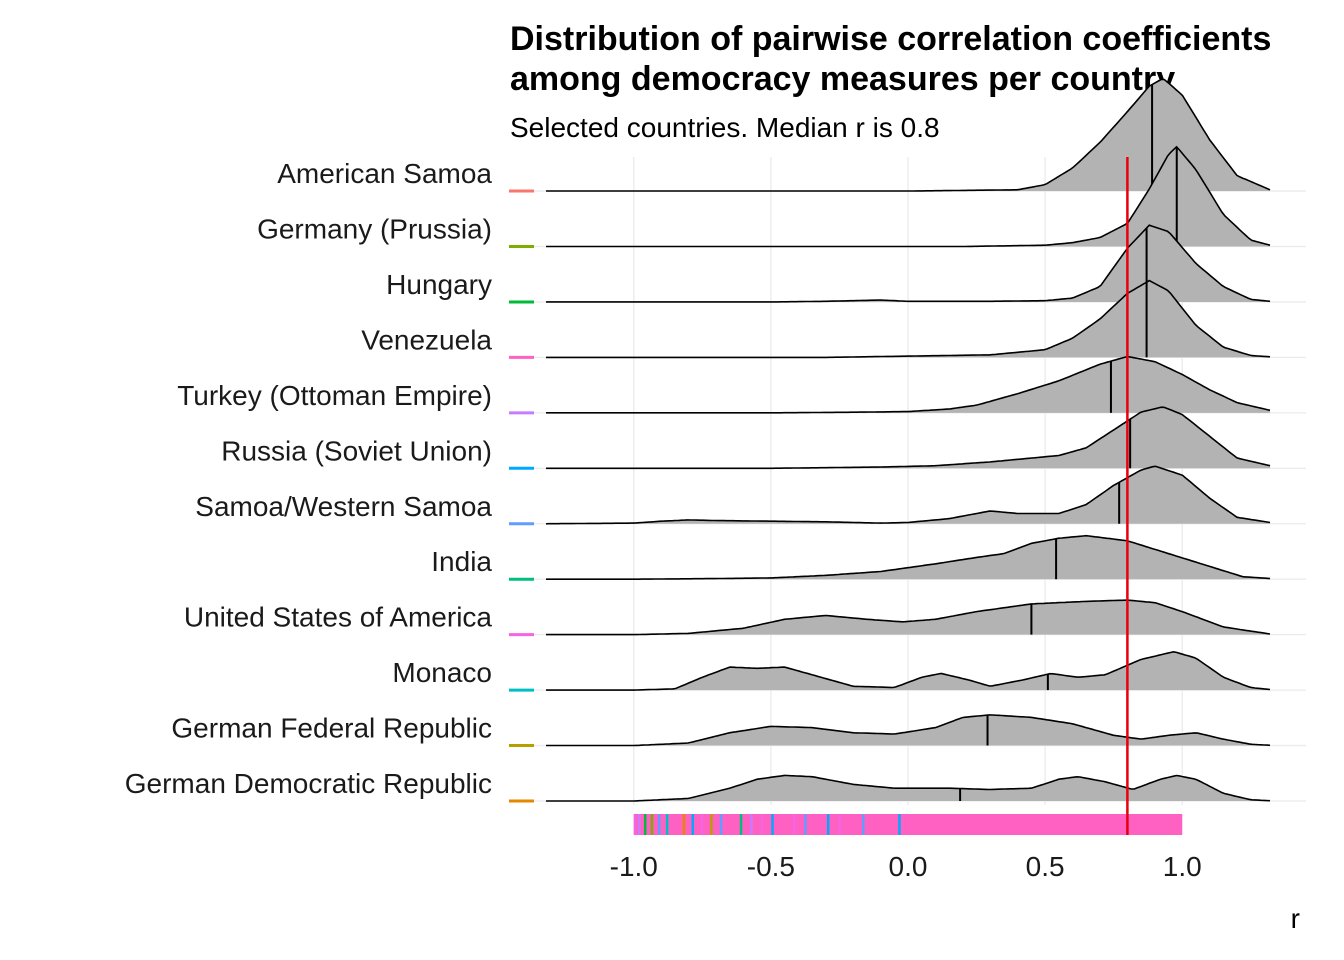 Image resolution: width=1344 pixels, height=960 pixels. I want to click on chart-title-line2: among democracy measures per country, so click(842, 79).